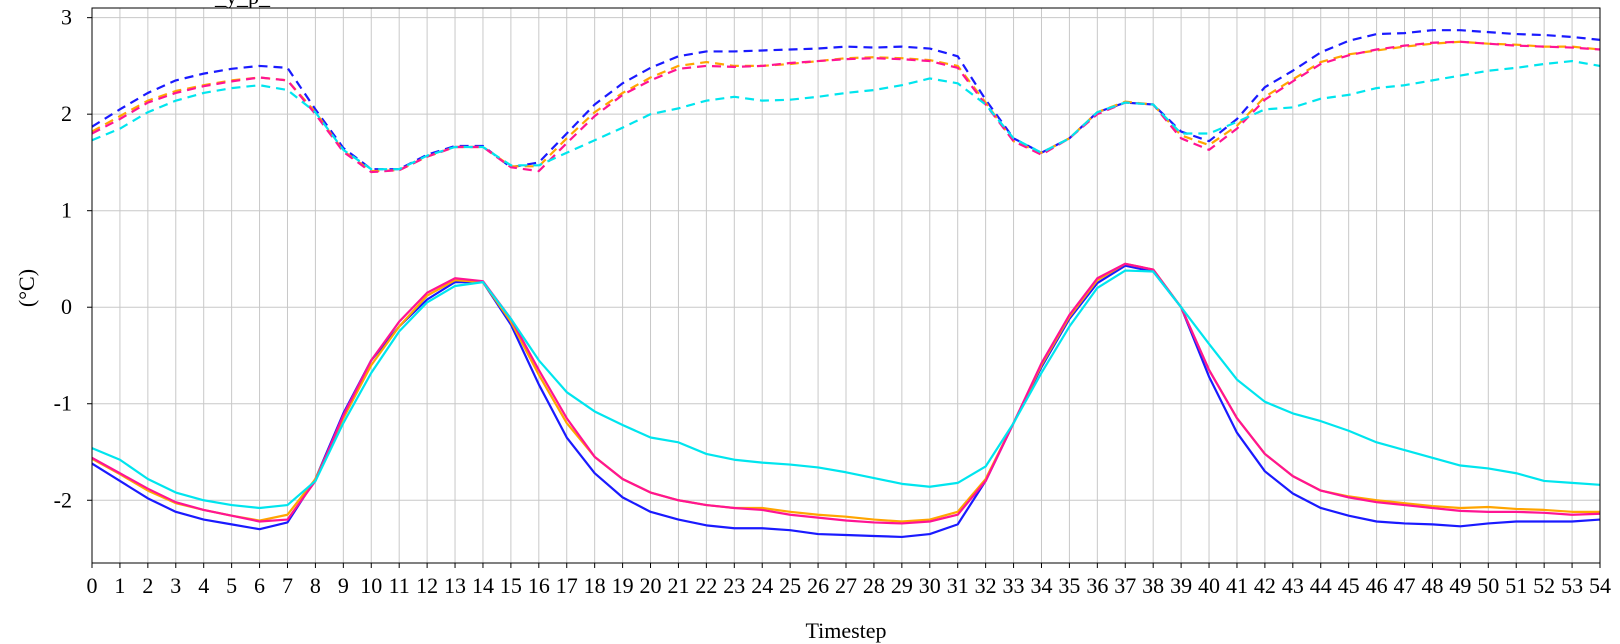 The height and width of the screenshot is (644, 1620). I want to click on y-tick-label-3: 1, so click(66, 210).